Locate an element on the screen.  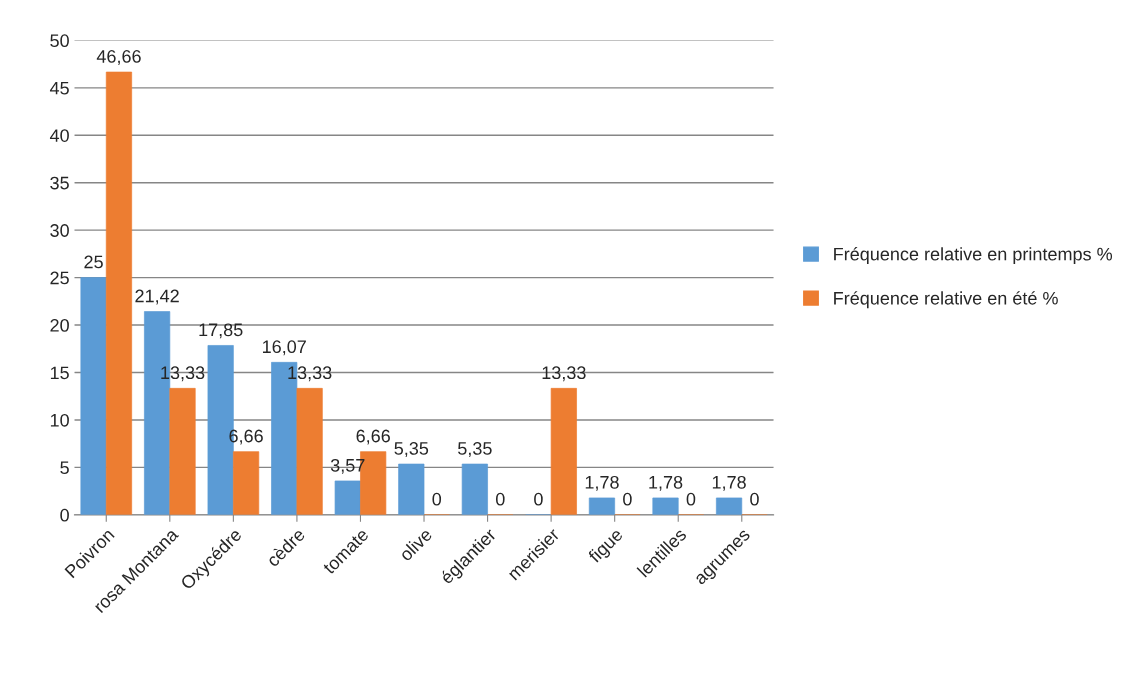
data-label: 16,07 is located at coordinates (284, 348).